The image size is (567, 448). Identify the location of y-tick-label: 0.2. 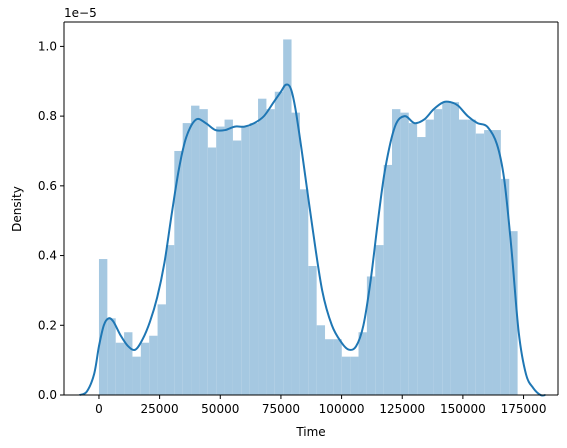
(47, 325).